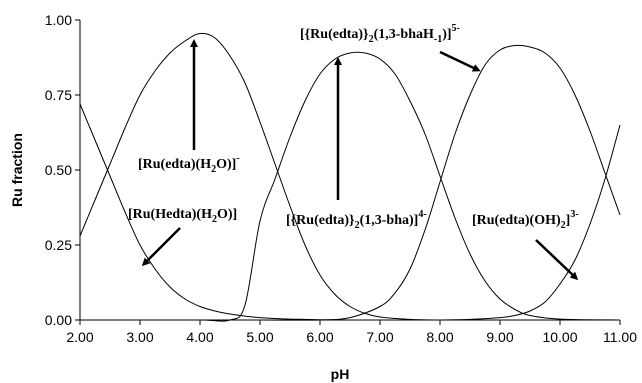 This screenshot has height=383, width=642. What do you see at coordinates (259, 337) in the screenshot?
I see `x-tick-label: 5.00` at bounding box center [259, 337].